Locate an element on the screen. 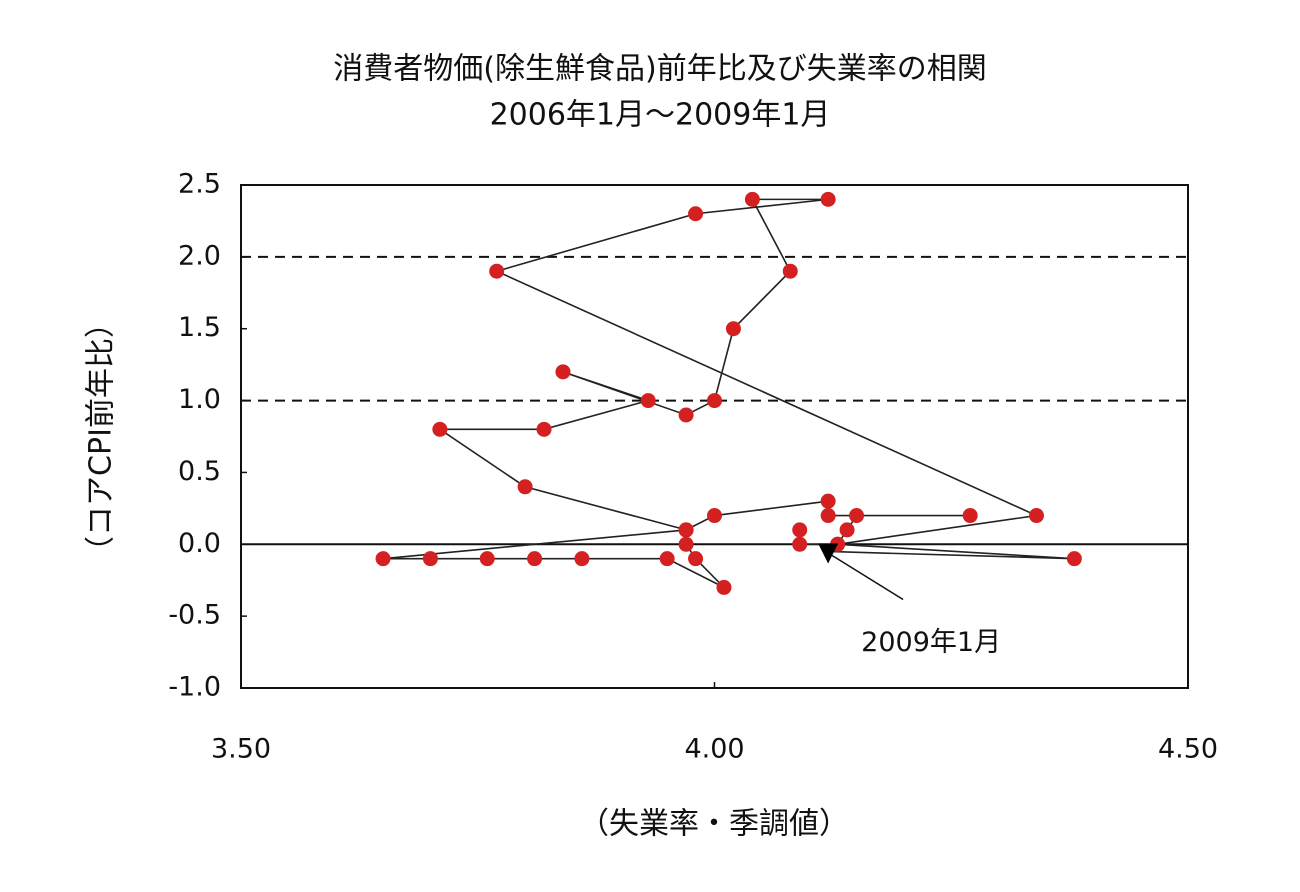  x-tick-label: 4.50 is located at coordinates (1188, 749).